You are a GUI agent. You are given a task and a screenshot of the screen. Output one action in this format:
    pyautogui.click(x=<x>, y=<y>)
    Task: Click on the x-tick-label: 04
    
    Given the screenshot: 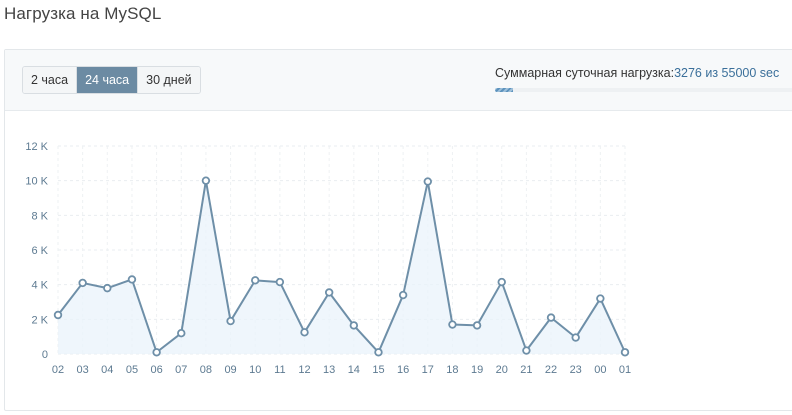 What is the action you would take?
    pyautogui.click(x=107, y=370)
    